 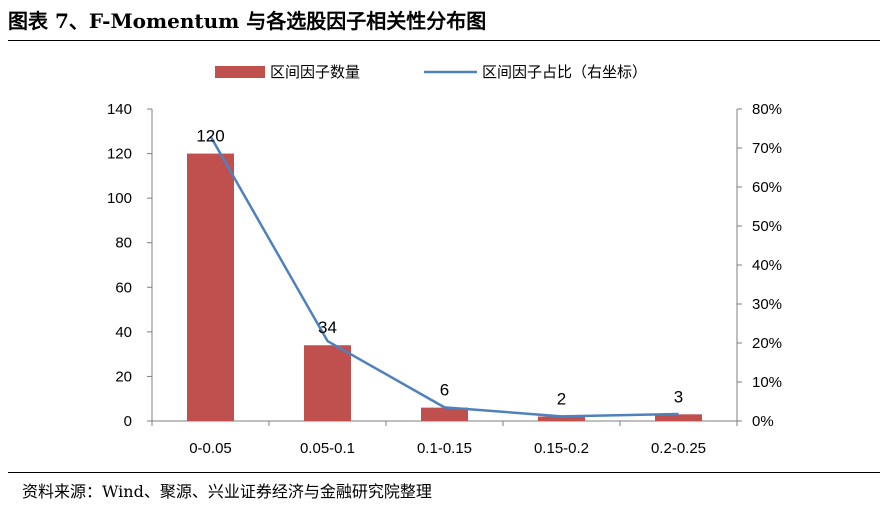 What do you see at coordinates (767, 343) in the screenshot?
I see `y-right-tick-label: 20%` at bounding box center [767, 343].